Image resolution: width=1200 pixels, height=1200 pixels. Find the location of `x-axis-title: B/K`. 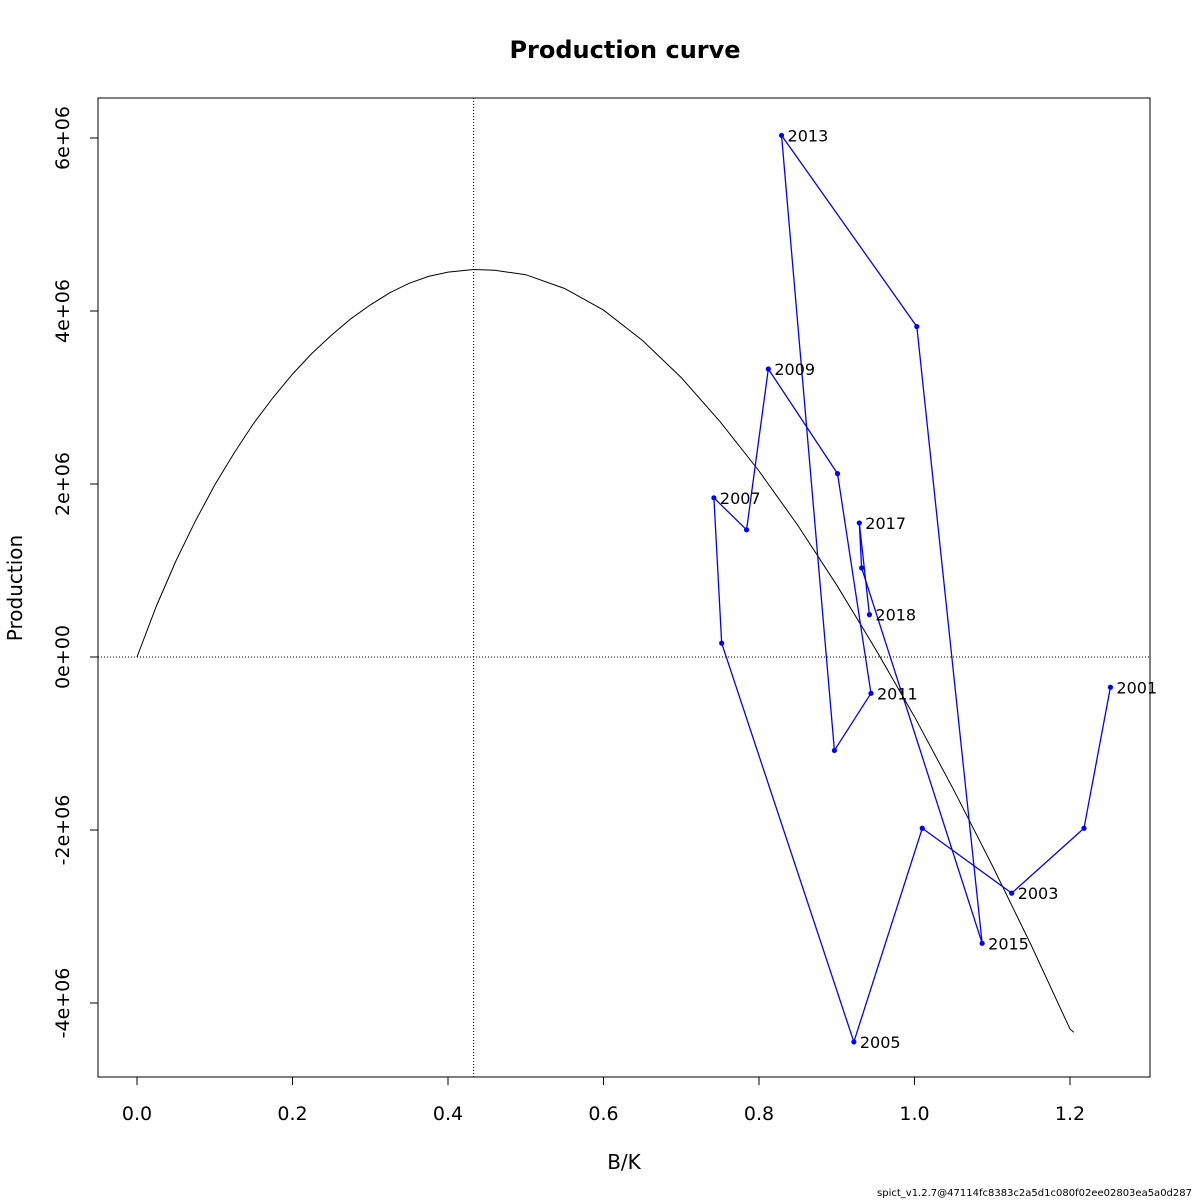

x-axis-title: B/K is located at coordinates (624, 1162).